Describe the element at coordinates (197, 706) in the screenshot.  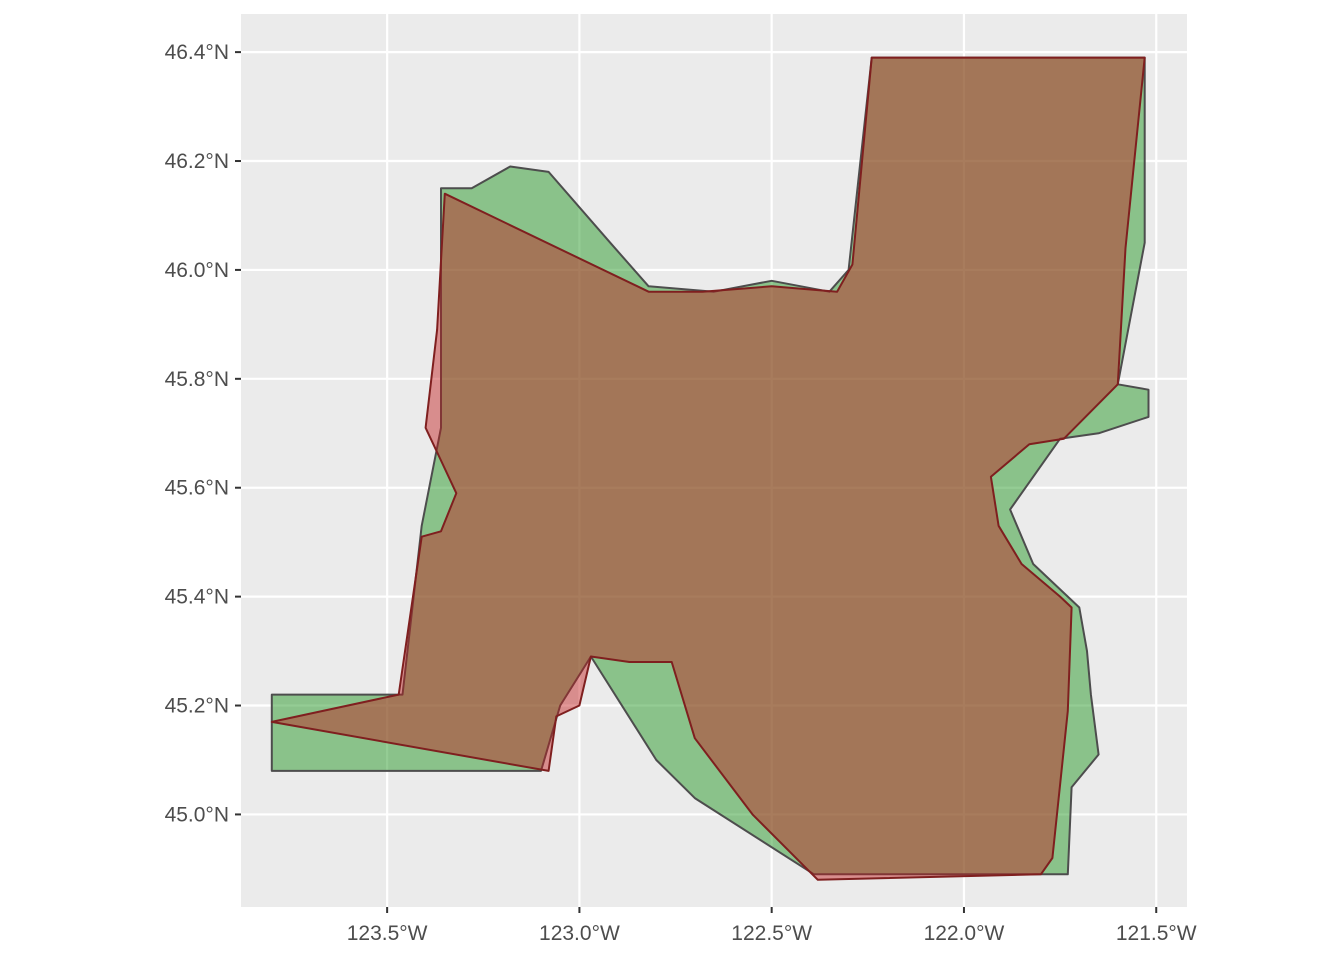
I see `y-tick-label: 45.2°N` at that location.